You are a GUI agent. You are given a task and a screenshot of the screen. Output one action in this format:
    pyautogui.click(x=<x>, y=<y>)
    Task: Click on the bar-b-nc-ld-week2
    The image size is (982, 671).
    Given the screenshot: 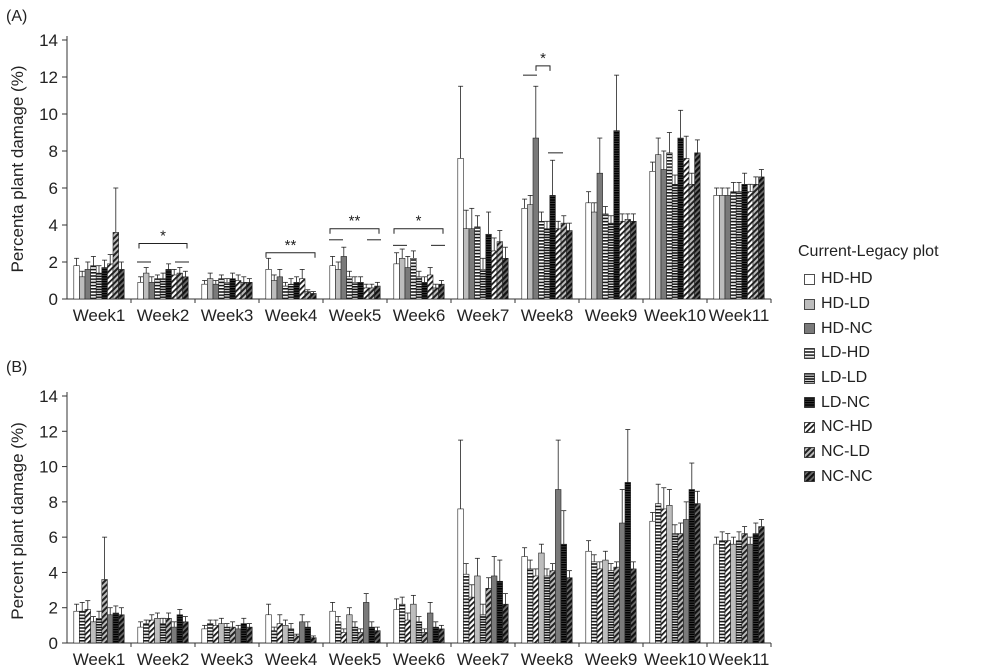 What is the action you would take?
    pyautogui.click(x=168, y=630)
    